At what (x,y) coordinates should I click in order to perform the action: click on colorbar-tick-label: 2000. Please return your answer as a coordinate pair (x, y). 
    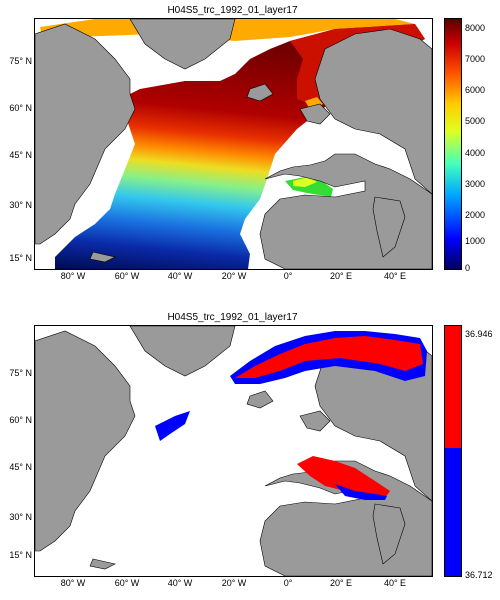
    Looking at the image, I should click on (475, 215).